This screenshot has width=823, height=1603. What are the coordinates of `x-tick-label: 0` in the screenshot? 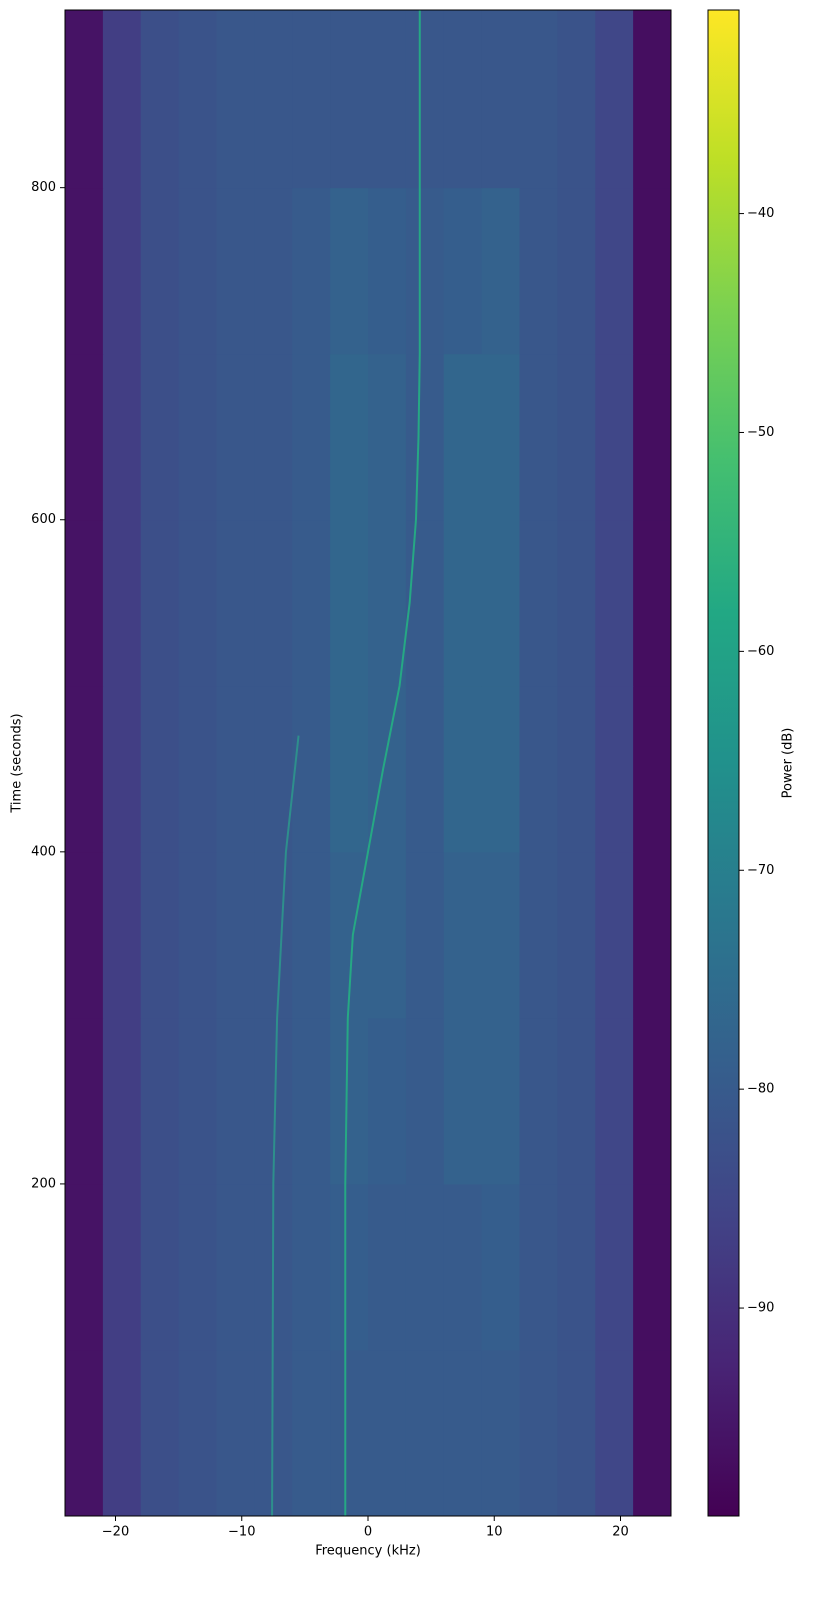 It's located at (368, 1532).